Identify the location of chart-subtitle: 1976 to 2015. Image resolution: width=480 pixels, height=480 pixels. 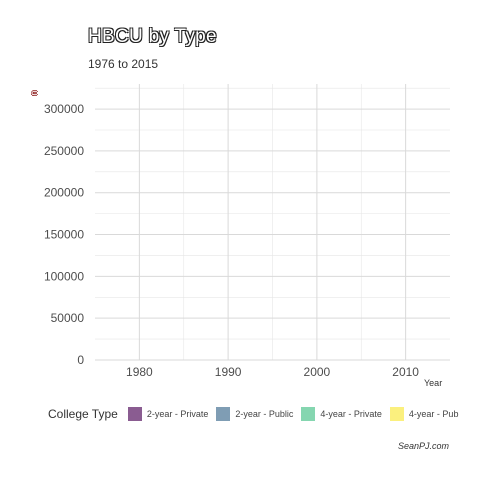
(123, 64).